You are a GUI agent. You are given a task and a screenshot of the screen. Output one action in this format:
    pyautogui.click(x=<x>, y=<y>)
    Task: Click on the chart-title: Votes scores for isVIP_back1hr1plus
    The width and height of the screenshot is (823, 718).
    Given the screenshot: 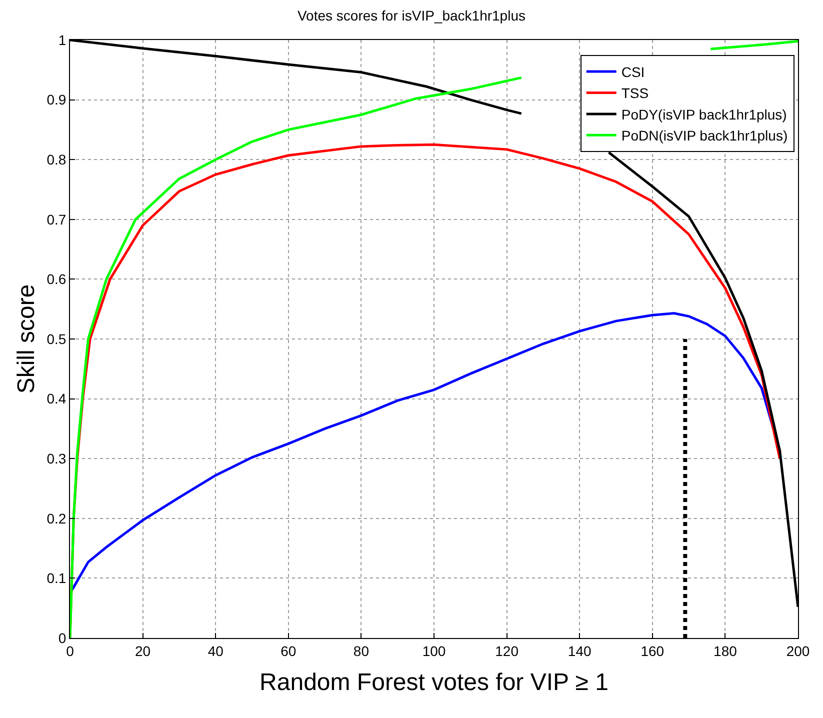 What is the action you would take?
    pyautogui.click(x=411, y=16)
    